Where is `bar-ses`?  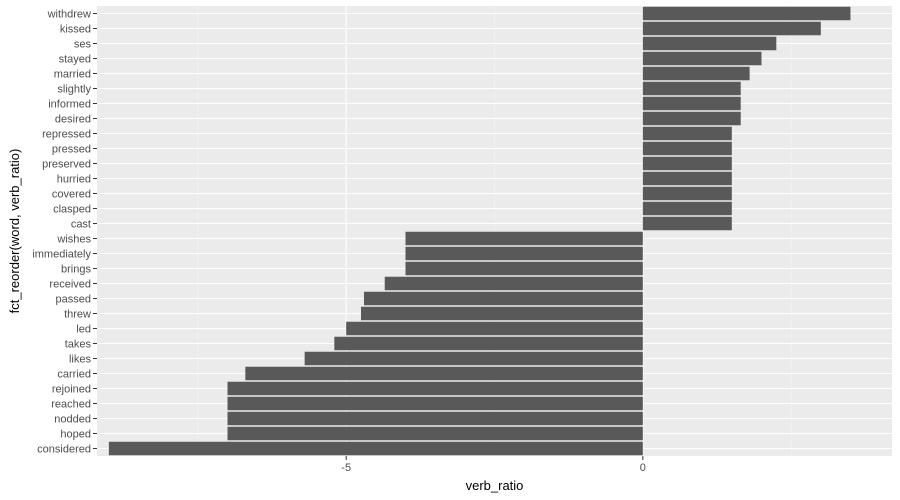 bar-ses is located at coordinates (709, 43).